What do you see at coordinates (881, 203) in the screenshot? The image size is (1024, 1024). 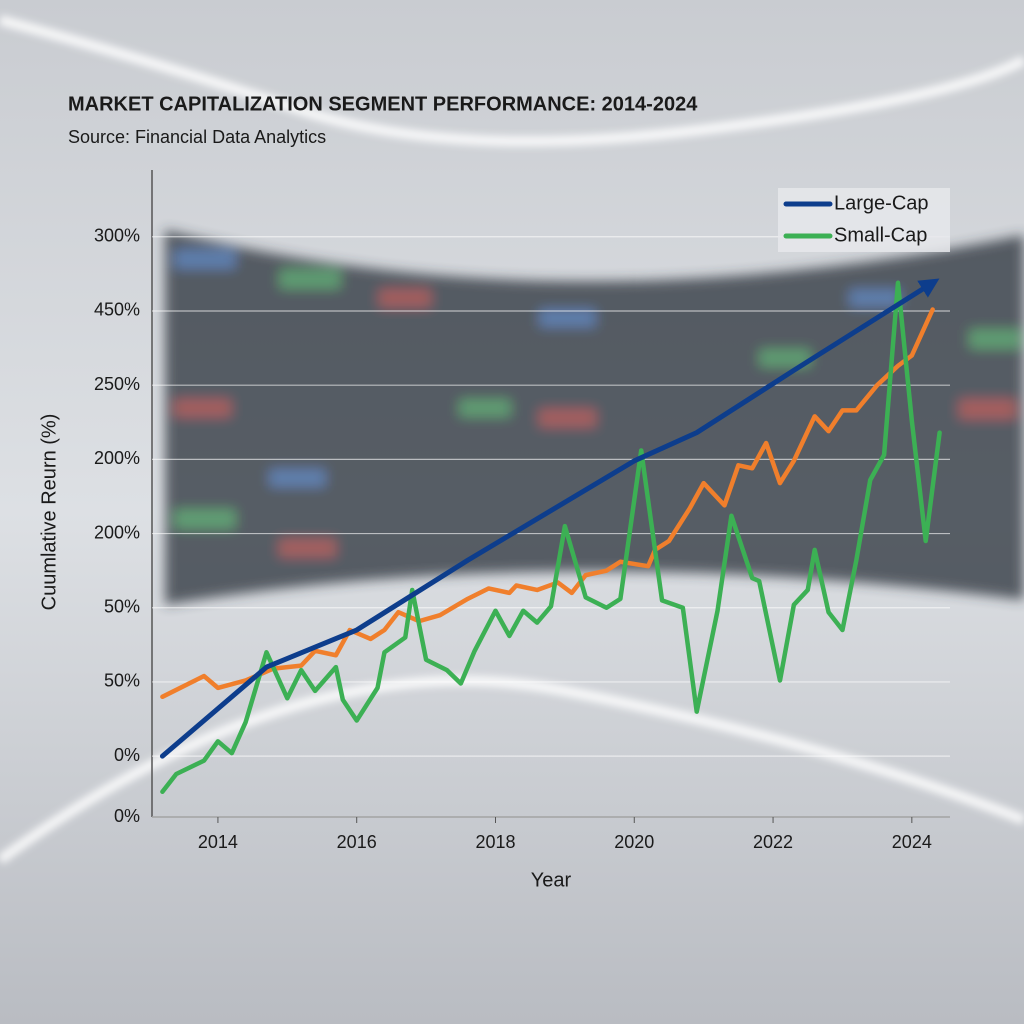 I see `legend-label: Large-Cap` at bounding box center [881, 203].